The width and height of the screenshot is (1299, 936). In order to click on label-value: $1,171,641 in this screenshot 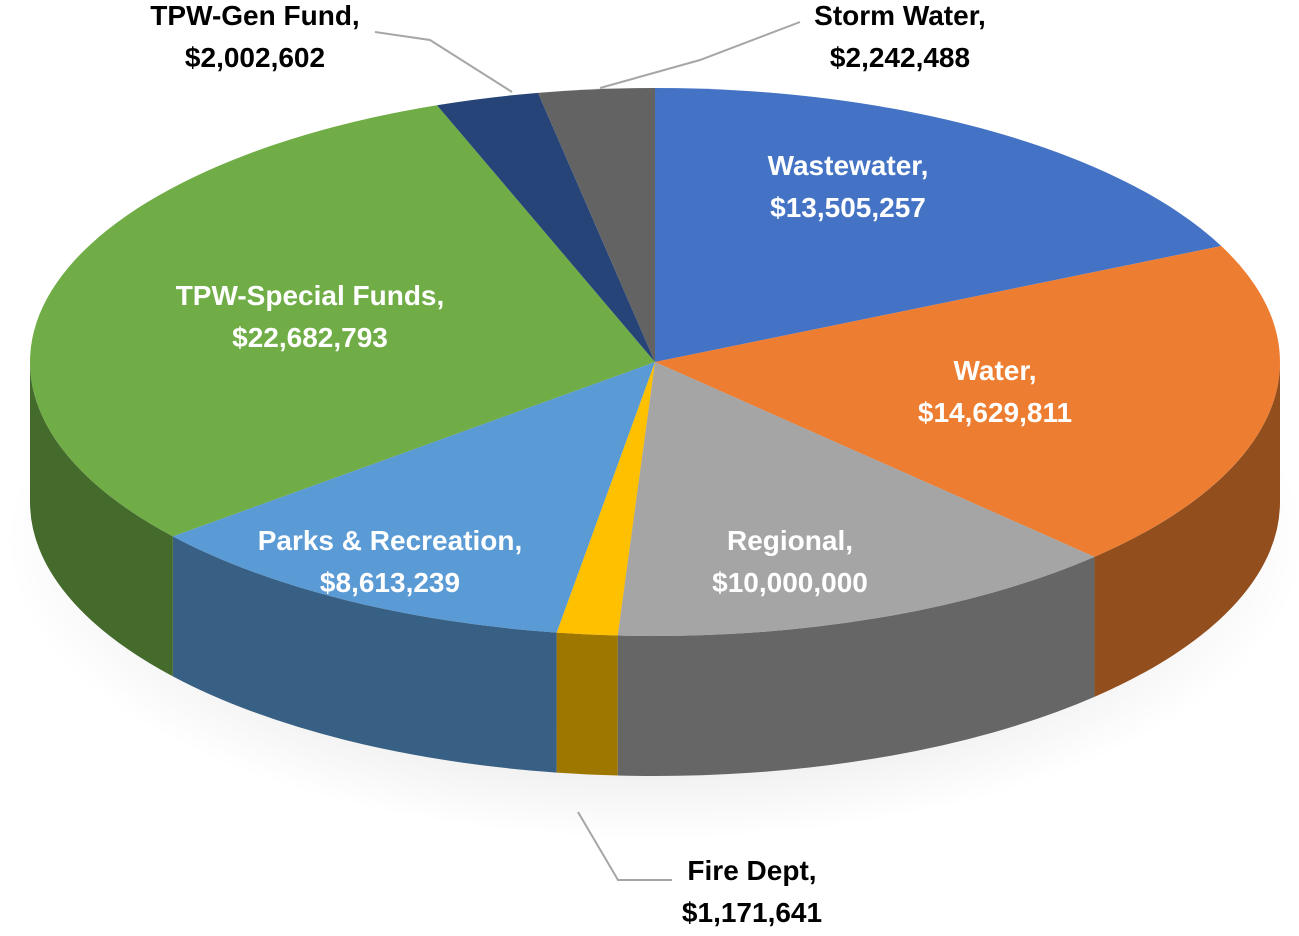, I will do `click(752, 912)`.